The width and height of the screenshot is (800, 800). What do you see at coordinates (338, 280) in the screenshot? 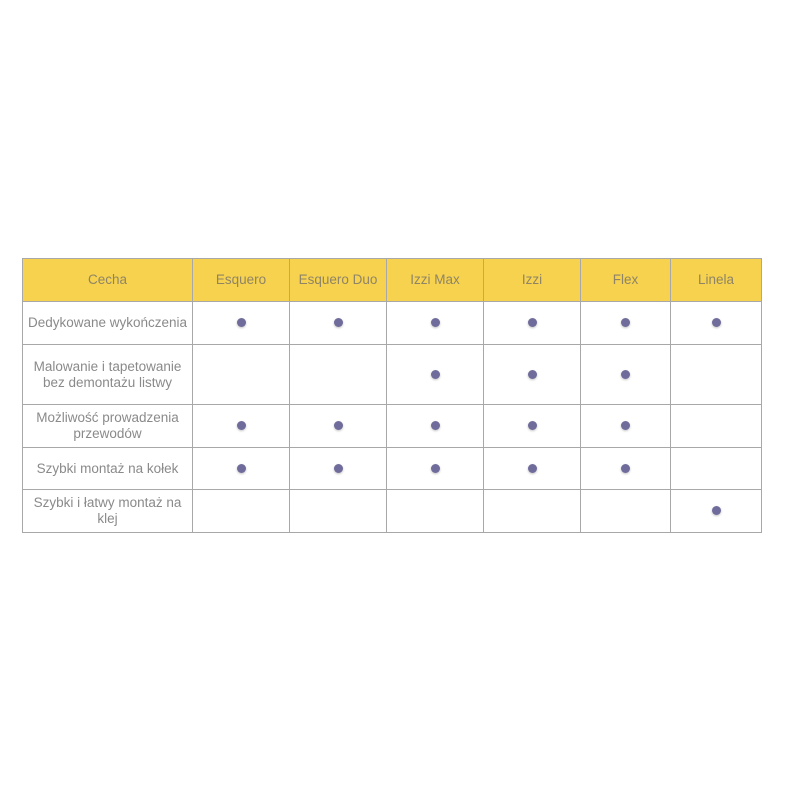
I see `header-cell: Esquero Duo` at bounding box center [338, 280].